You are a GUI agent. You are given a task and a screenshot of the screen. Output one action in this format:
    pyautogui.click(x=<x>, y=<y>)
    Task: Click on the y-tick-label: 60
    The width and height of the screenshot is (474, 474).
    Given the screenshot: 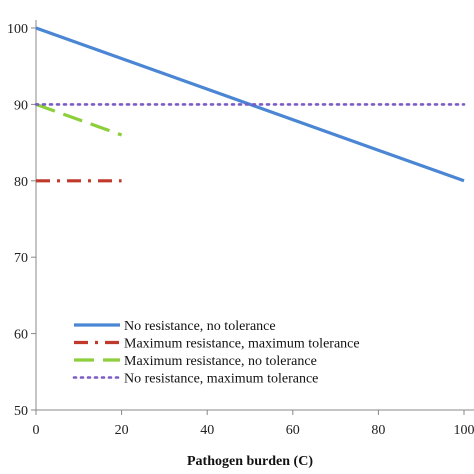 What is the action you would take?
    pyautogui.click(x=21, y=335)
    